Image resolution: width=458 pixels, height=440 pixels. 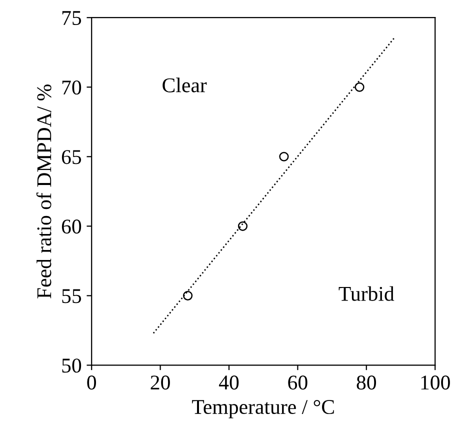 I want to click on annotation: Turbid, so click(x=366, y=293).